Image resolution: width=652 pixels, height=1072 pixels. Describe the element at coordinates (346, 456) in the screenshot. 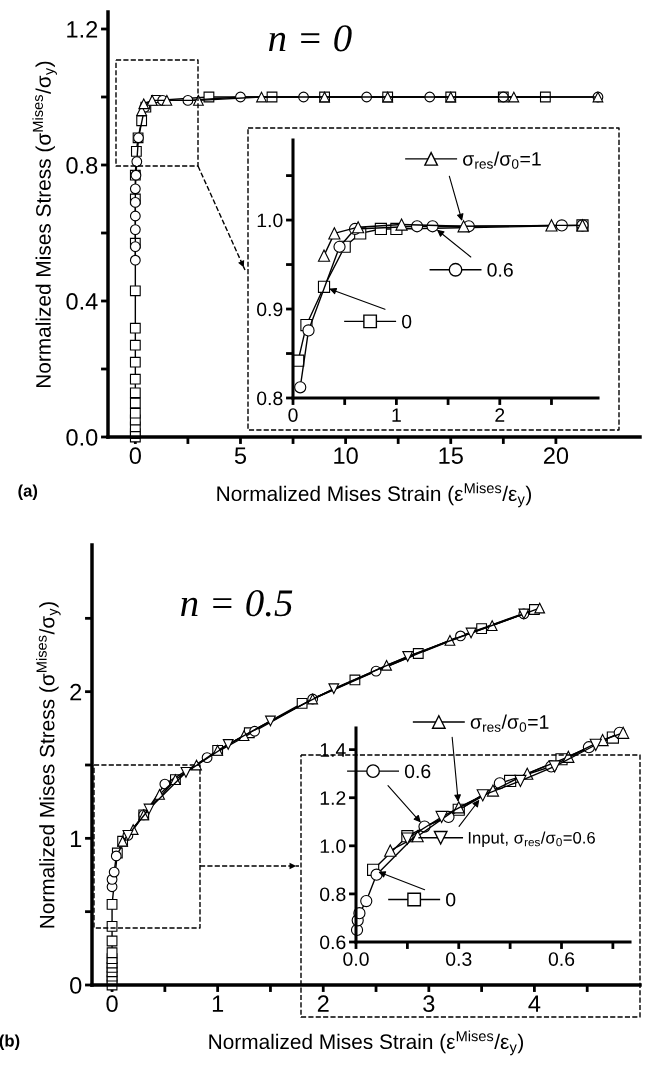

I see `x-tick-label: 10` at that location.